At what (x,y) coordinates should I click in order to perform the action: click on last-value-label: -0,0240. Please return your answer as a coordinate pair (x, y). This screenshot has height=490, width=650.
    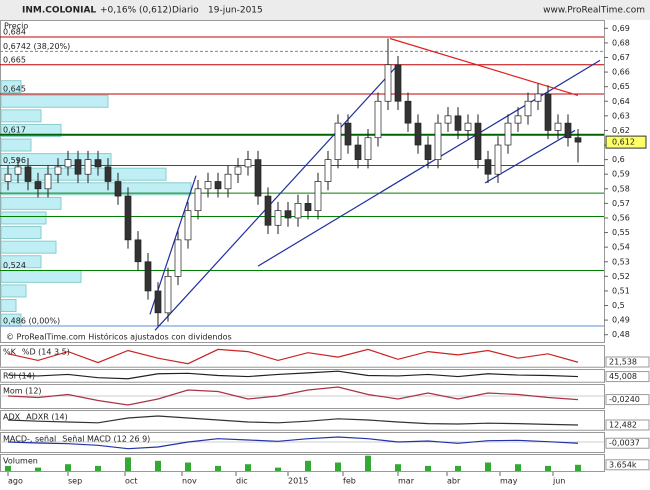
    Looking at the image, I should click on (624, 399).